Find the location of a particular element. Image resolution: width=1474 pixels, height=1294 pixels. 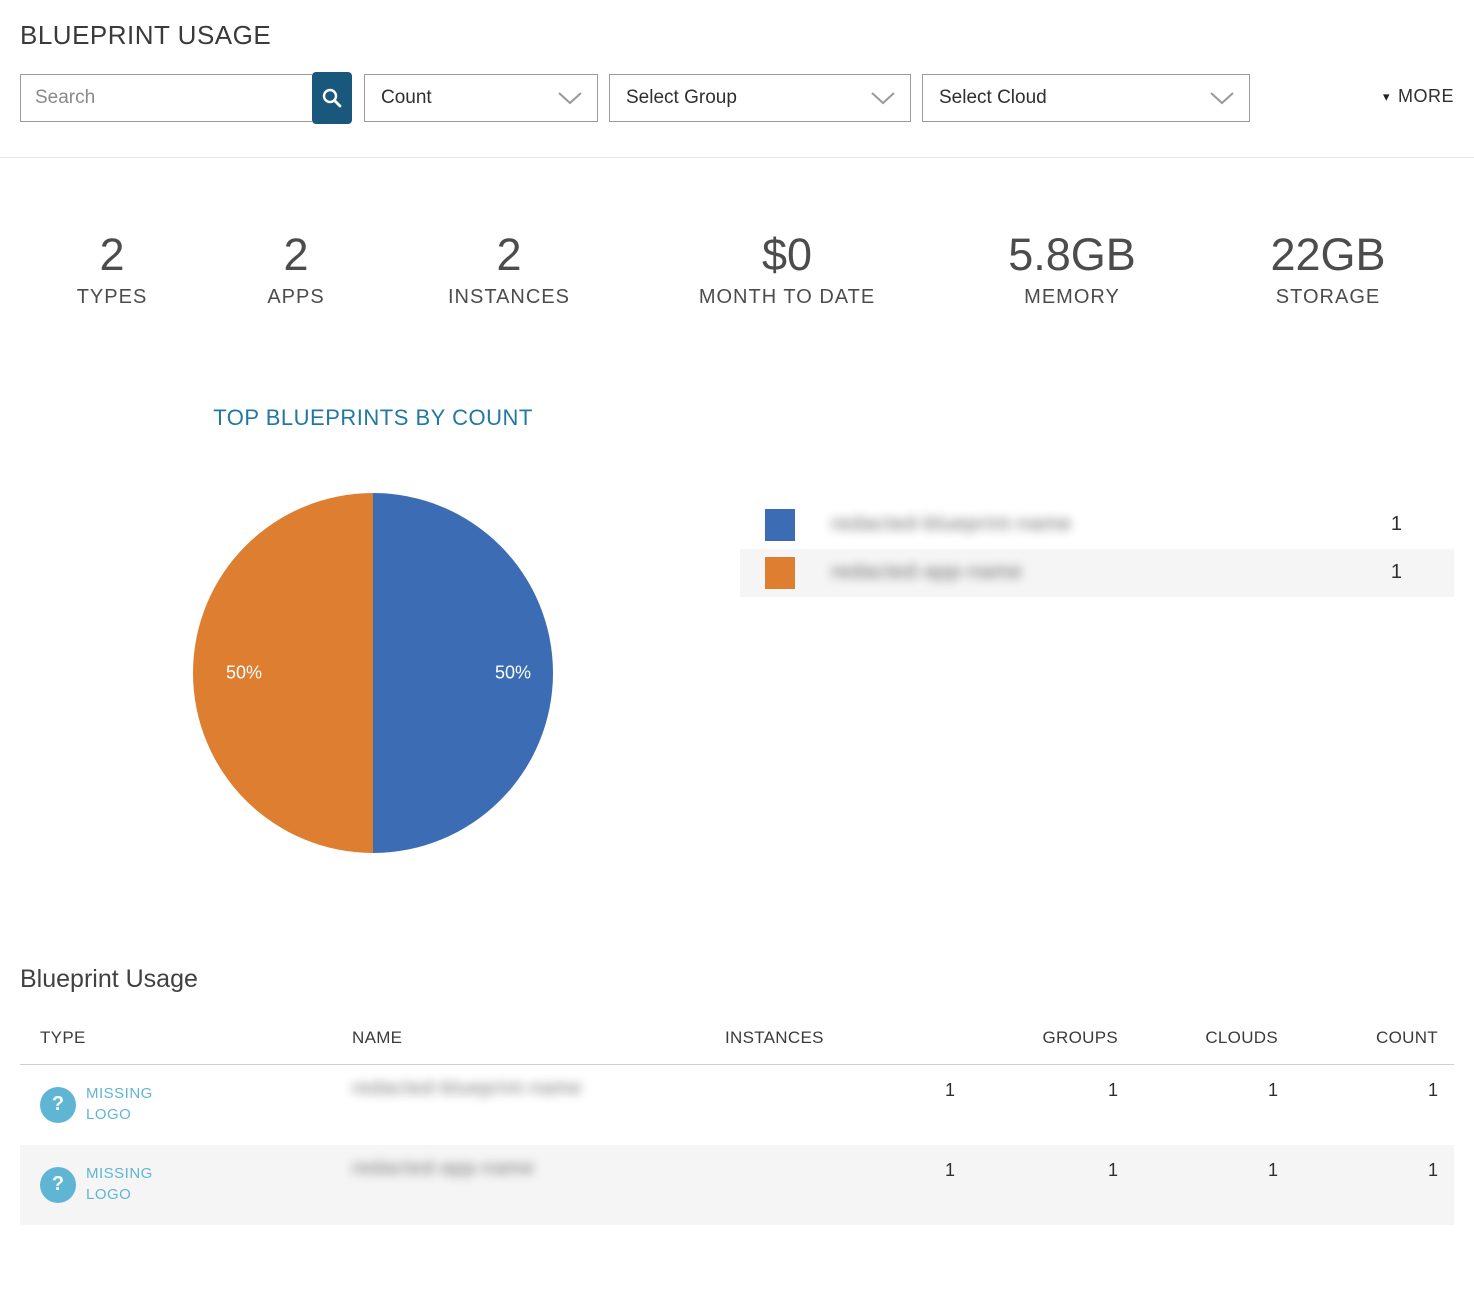

chart-title: TOP BLUEPRINTS BY COUNT is located at coordinates (373, 417).